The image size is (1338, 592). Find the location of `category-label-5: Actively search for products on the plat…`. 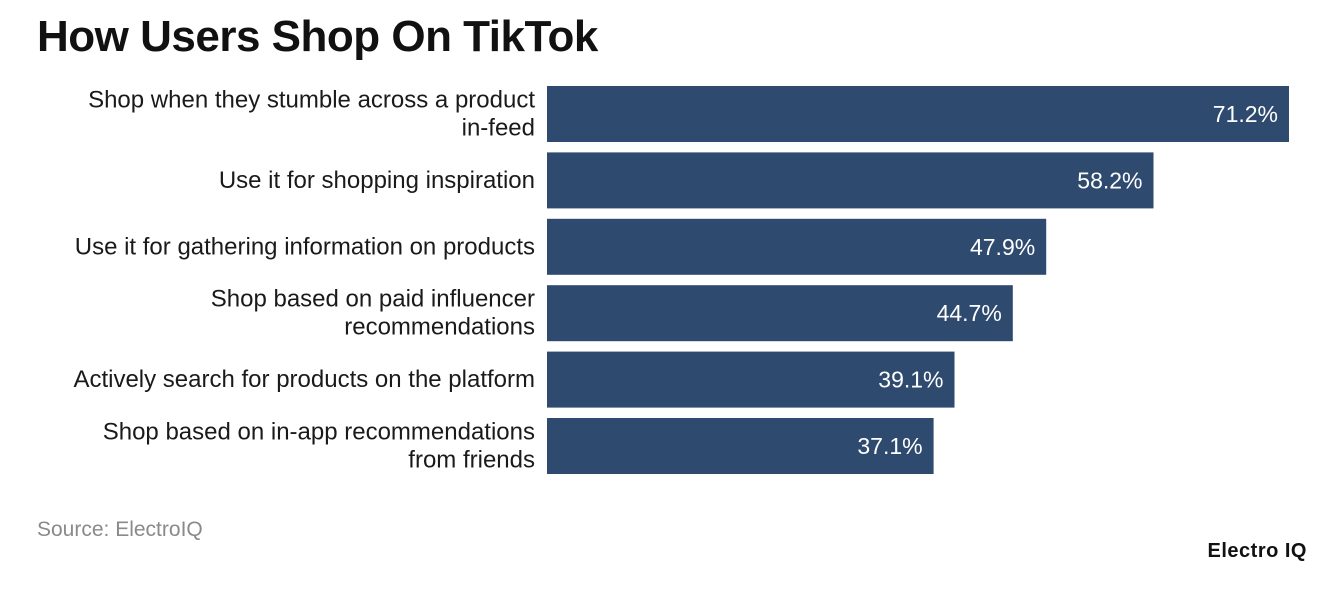

category-label-5: Actively search for products on the plat… is located at coordinates (304, 379).